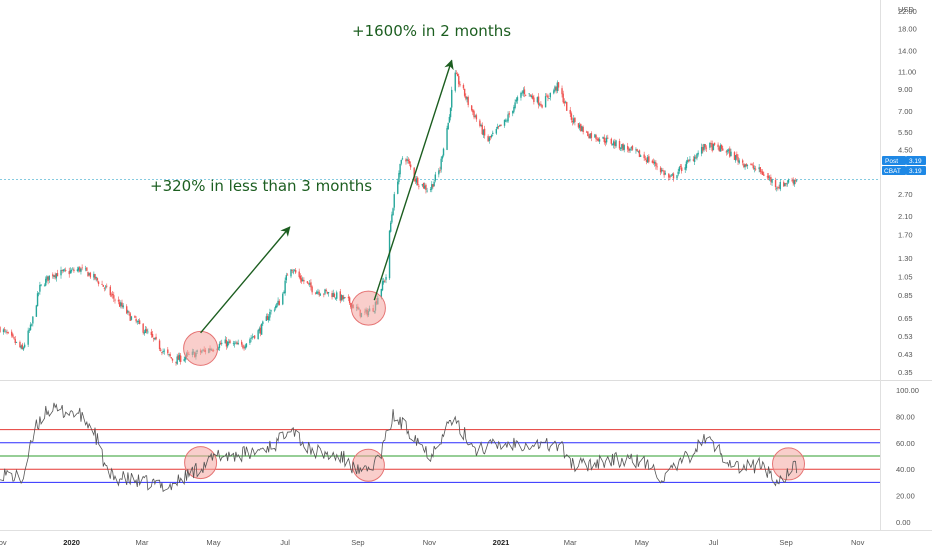 This screenshot has height=550, width=932. Describe the element at coordinates (907, 11) in the screenshot. I see `price-tick-label: 22.00` at that location.